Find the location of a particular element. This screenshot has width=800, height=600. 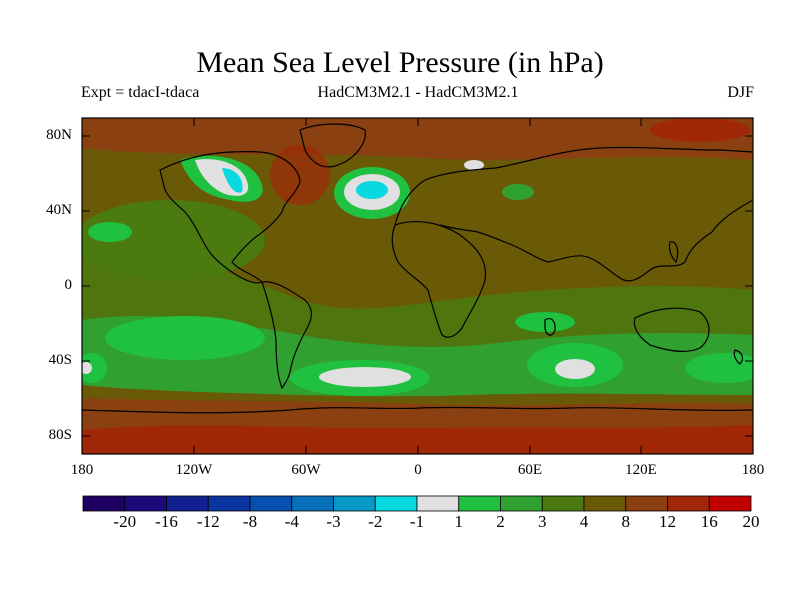

antarctica-coast is located at coordinates (417, 410).